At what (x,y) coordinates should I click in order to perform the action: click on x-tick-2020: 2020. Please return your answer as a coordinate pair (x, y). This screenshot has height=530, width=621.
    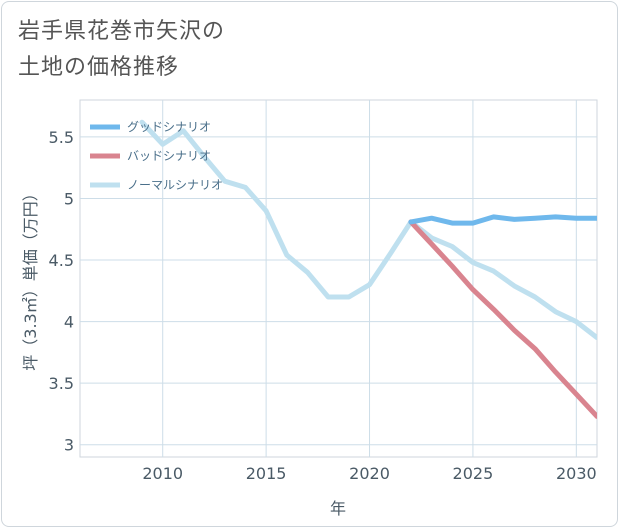
    Looking at the image, I should click on (369, 473).